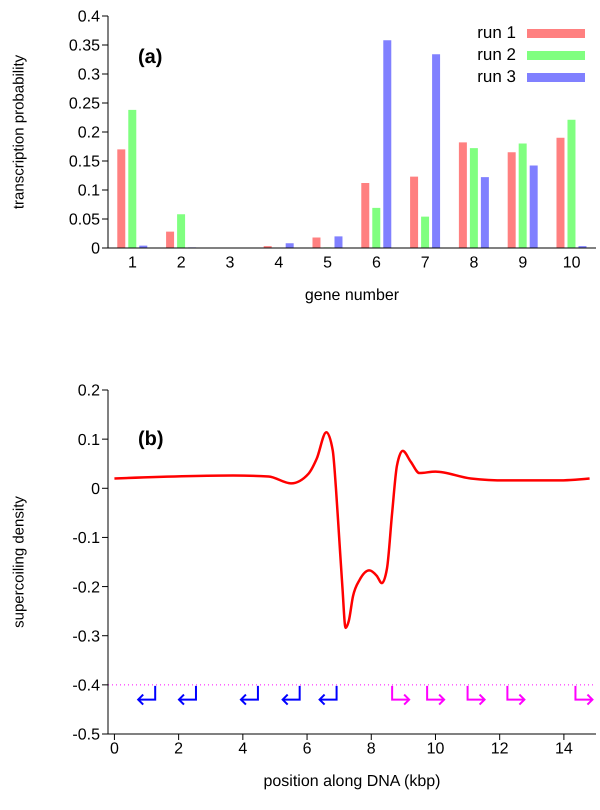 This screenshot has height=810, width=600. Describe the element at coordinates (425, 263) in the screenshot. I see `x-tick-label: 7` at that location.